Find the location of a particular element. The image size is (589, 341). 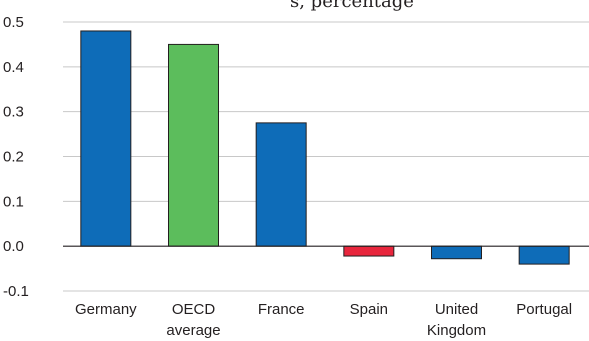

x-category-label: Portugal is located at coordinates (544, 309).